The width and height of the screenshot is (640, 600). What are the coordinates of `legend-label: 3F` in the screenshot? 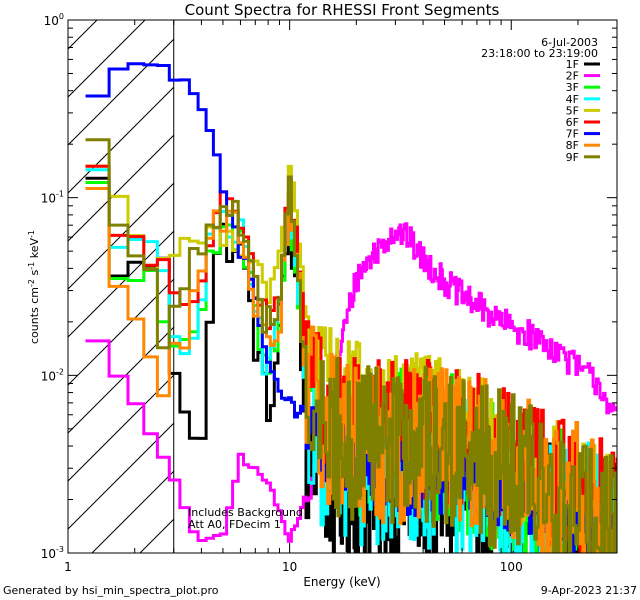 It's located at (572, 87).